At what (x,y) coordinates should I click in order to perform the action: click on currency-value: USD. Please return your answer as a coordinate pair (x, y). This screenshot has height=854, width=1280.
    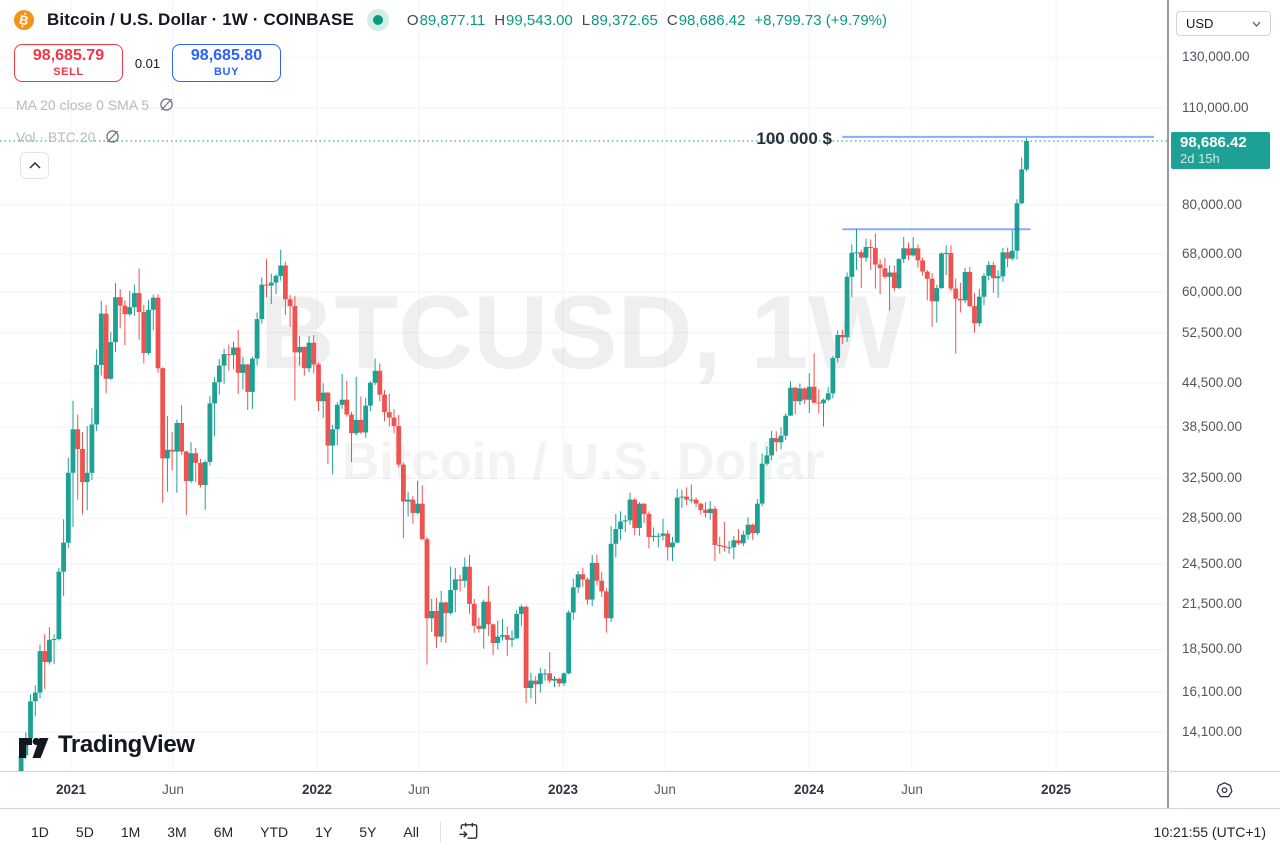
    Looking at the image, I should click on (1200, 23).